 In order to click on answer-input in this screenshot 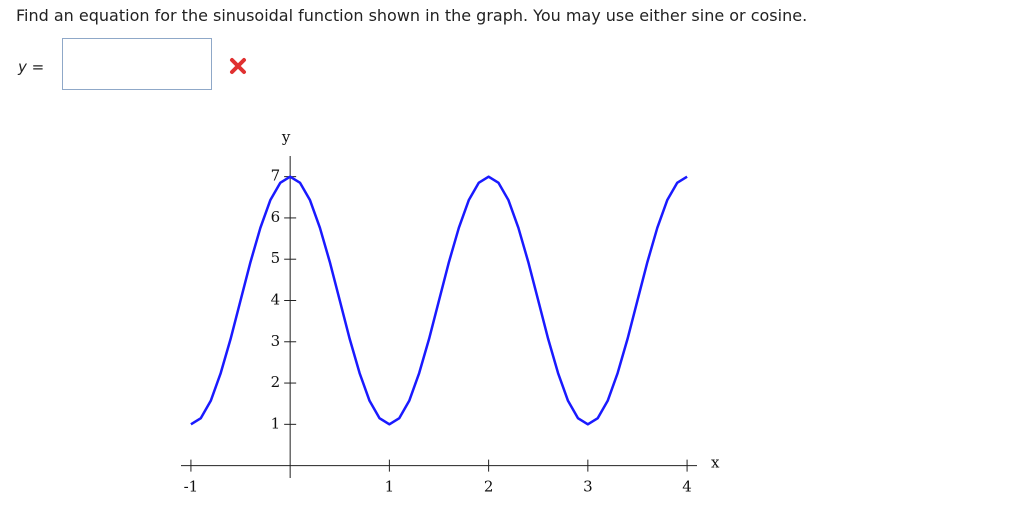, I will do `click(137, 64)`.